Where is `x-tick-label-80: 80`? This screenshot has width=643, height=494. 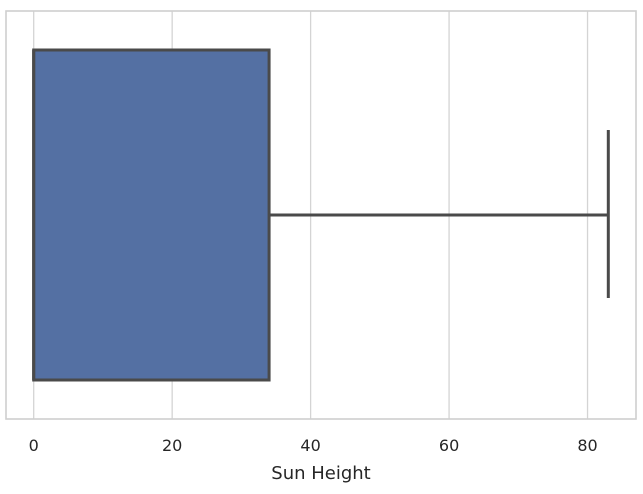 x-tick-label-80: 80 is located at coordinates (587, 445).